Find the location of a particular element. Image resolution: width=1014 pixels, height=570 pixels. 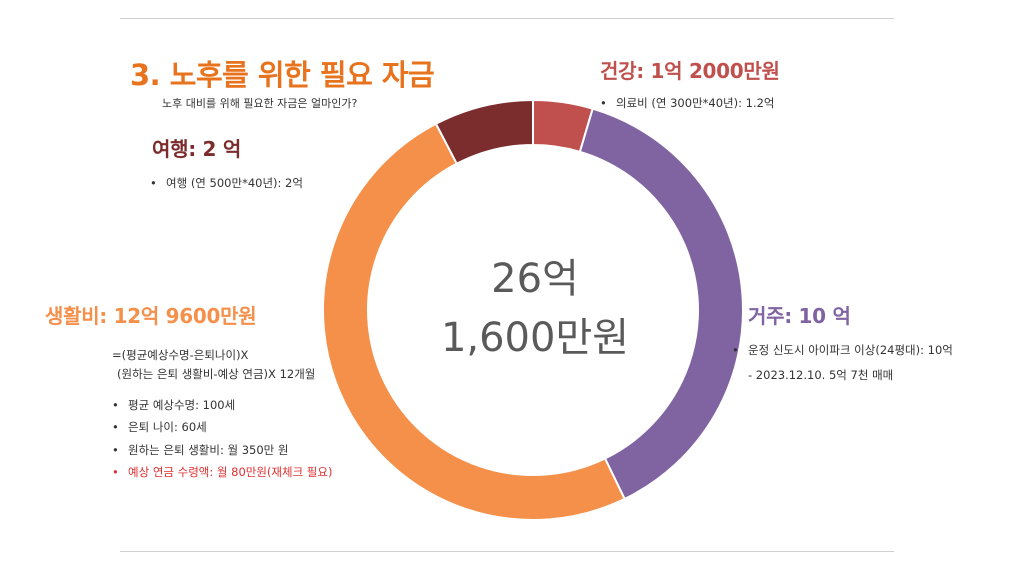

living-bullet: • 은퇴 나이: 60세 is located at coordinates (159, 427).